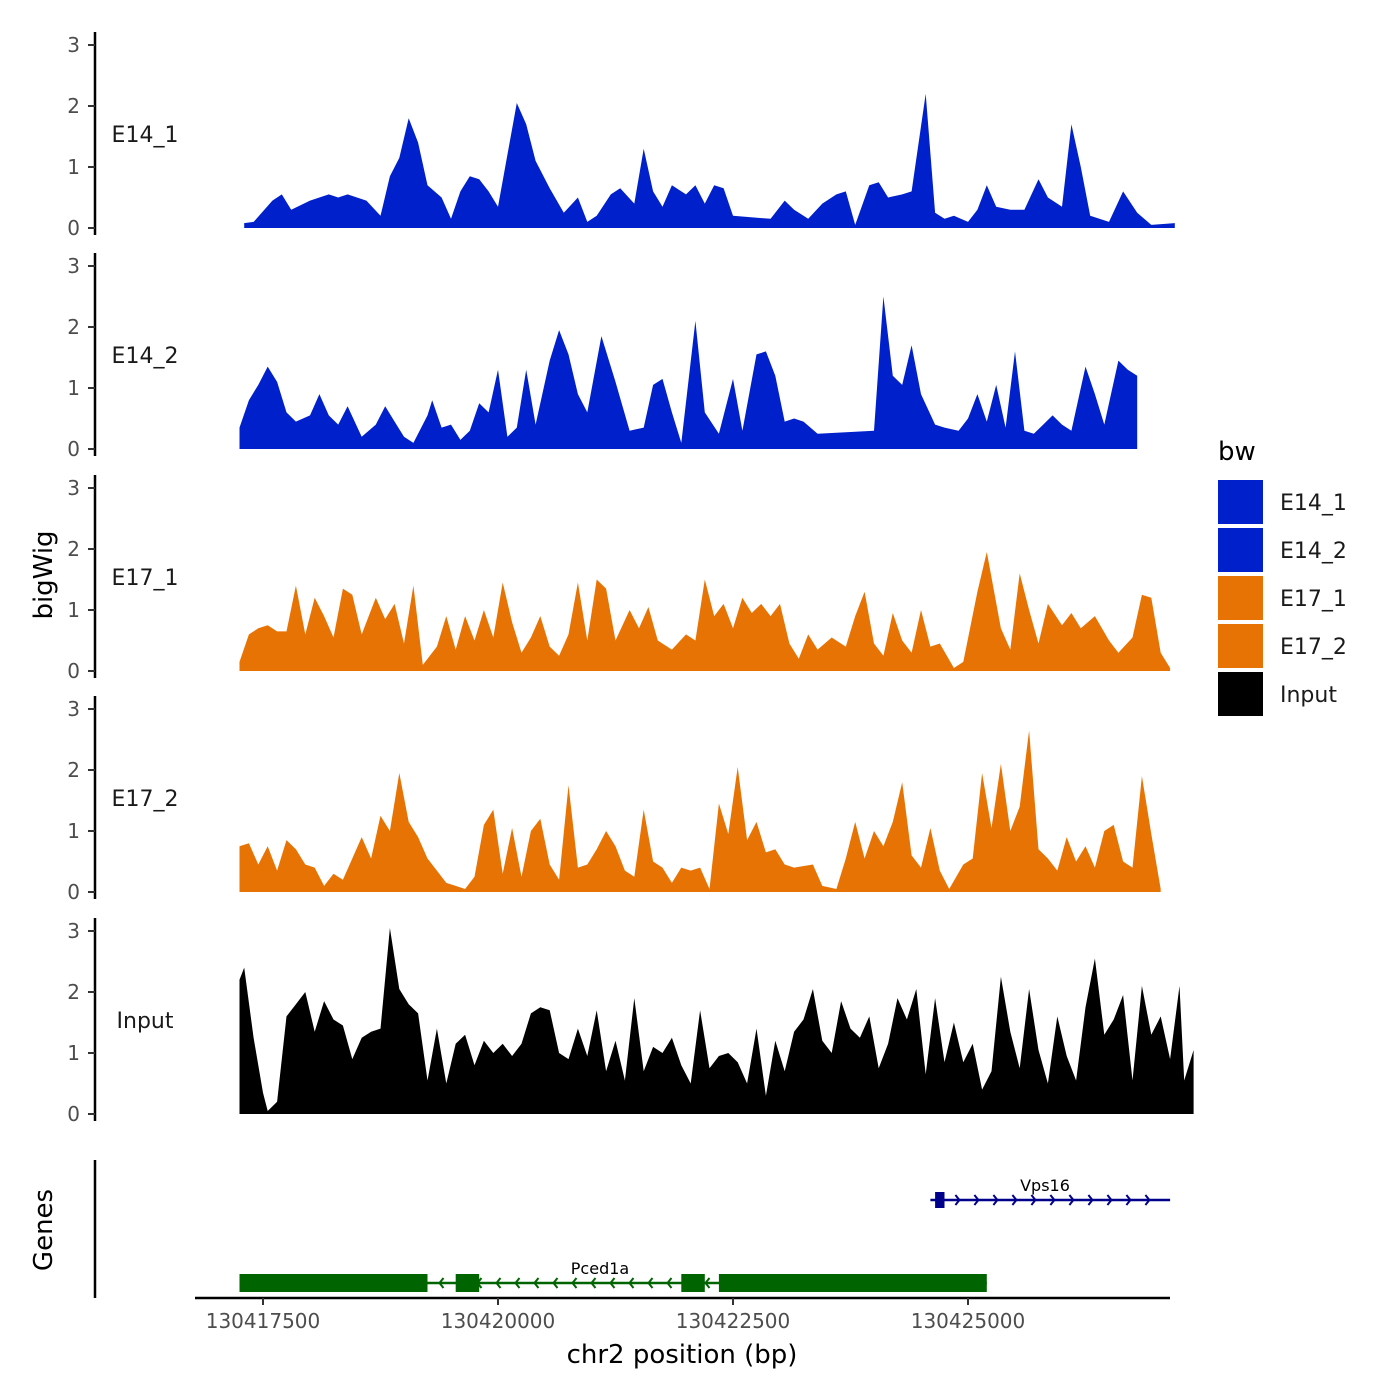 The image size is (1400, 1400). I want to click on legend-label: E17_1, so click(1313, 599).